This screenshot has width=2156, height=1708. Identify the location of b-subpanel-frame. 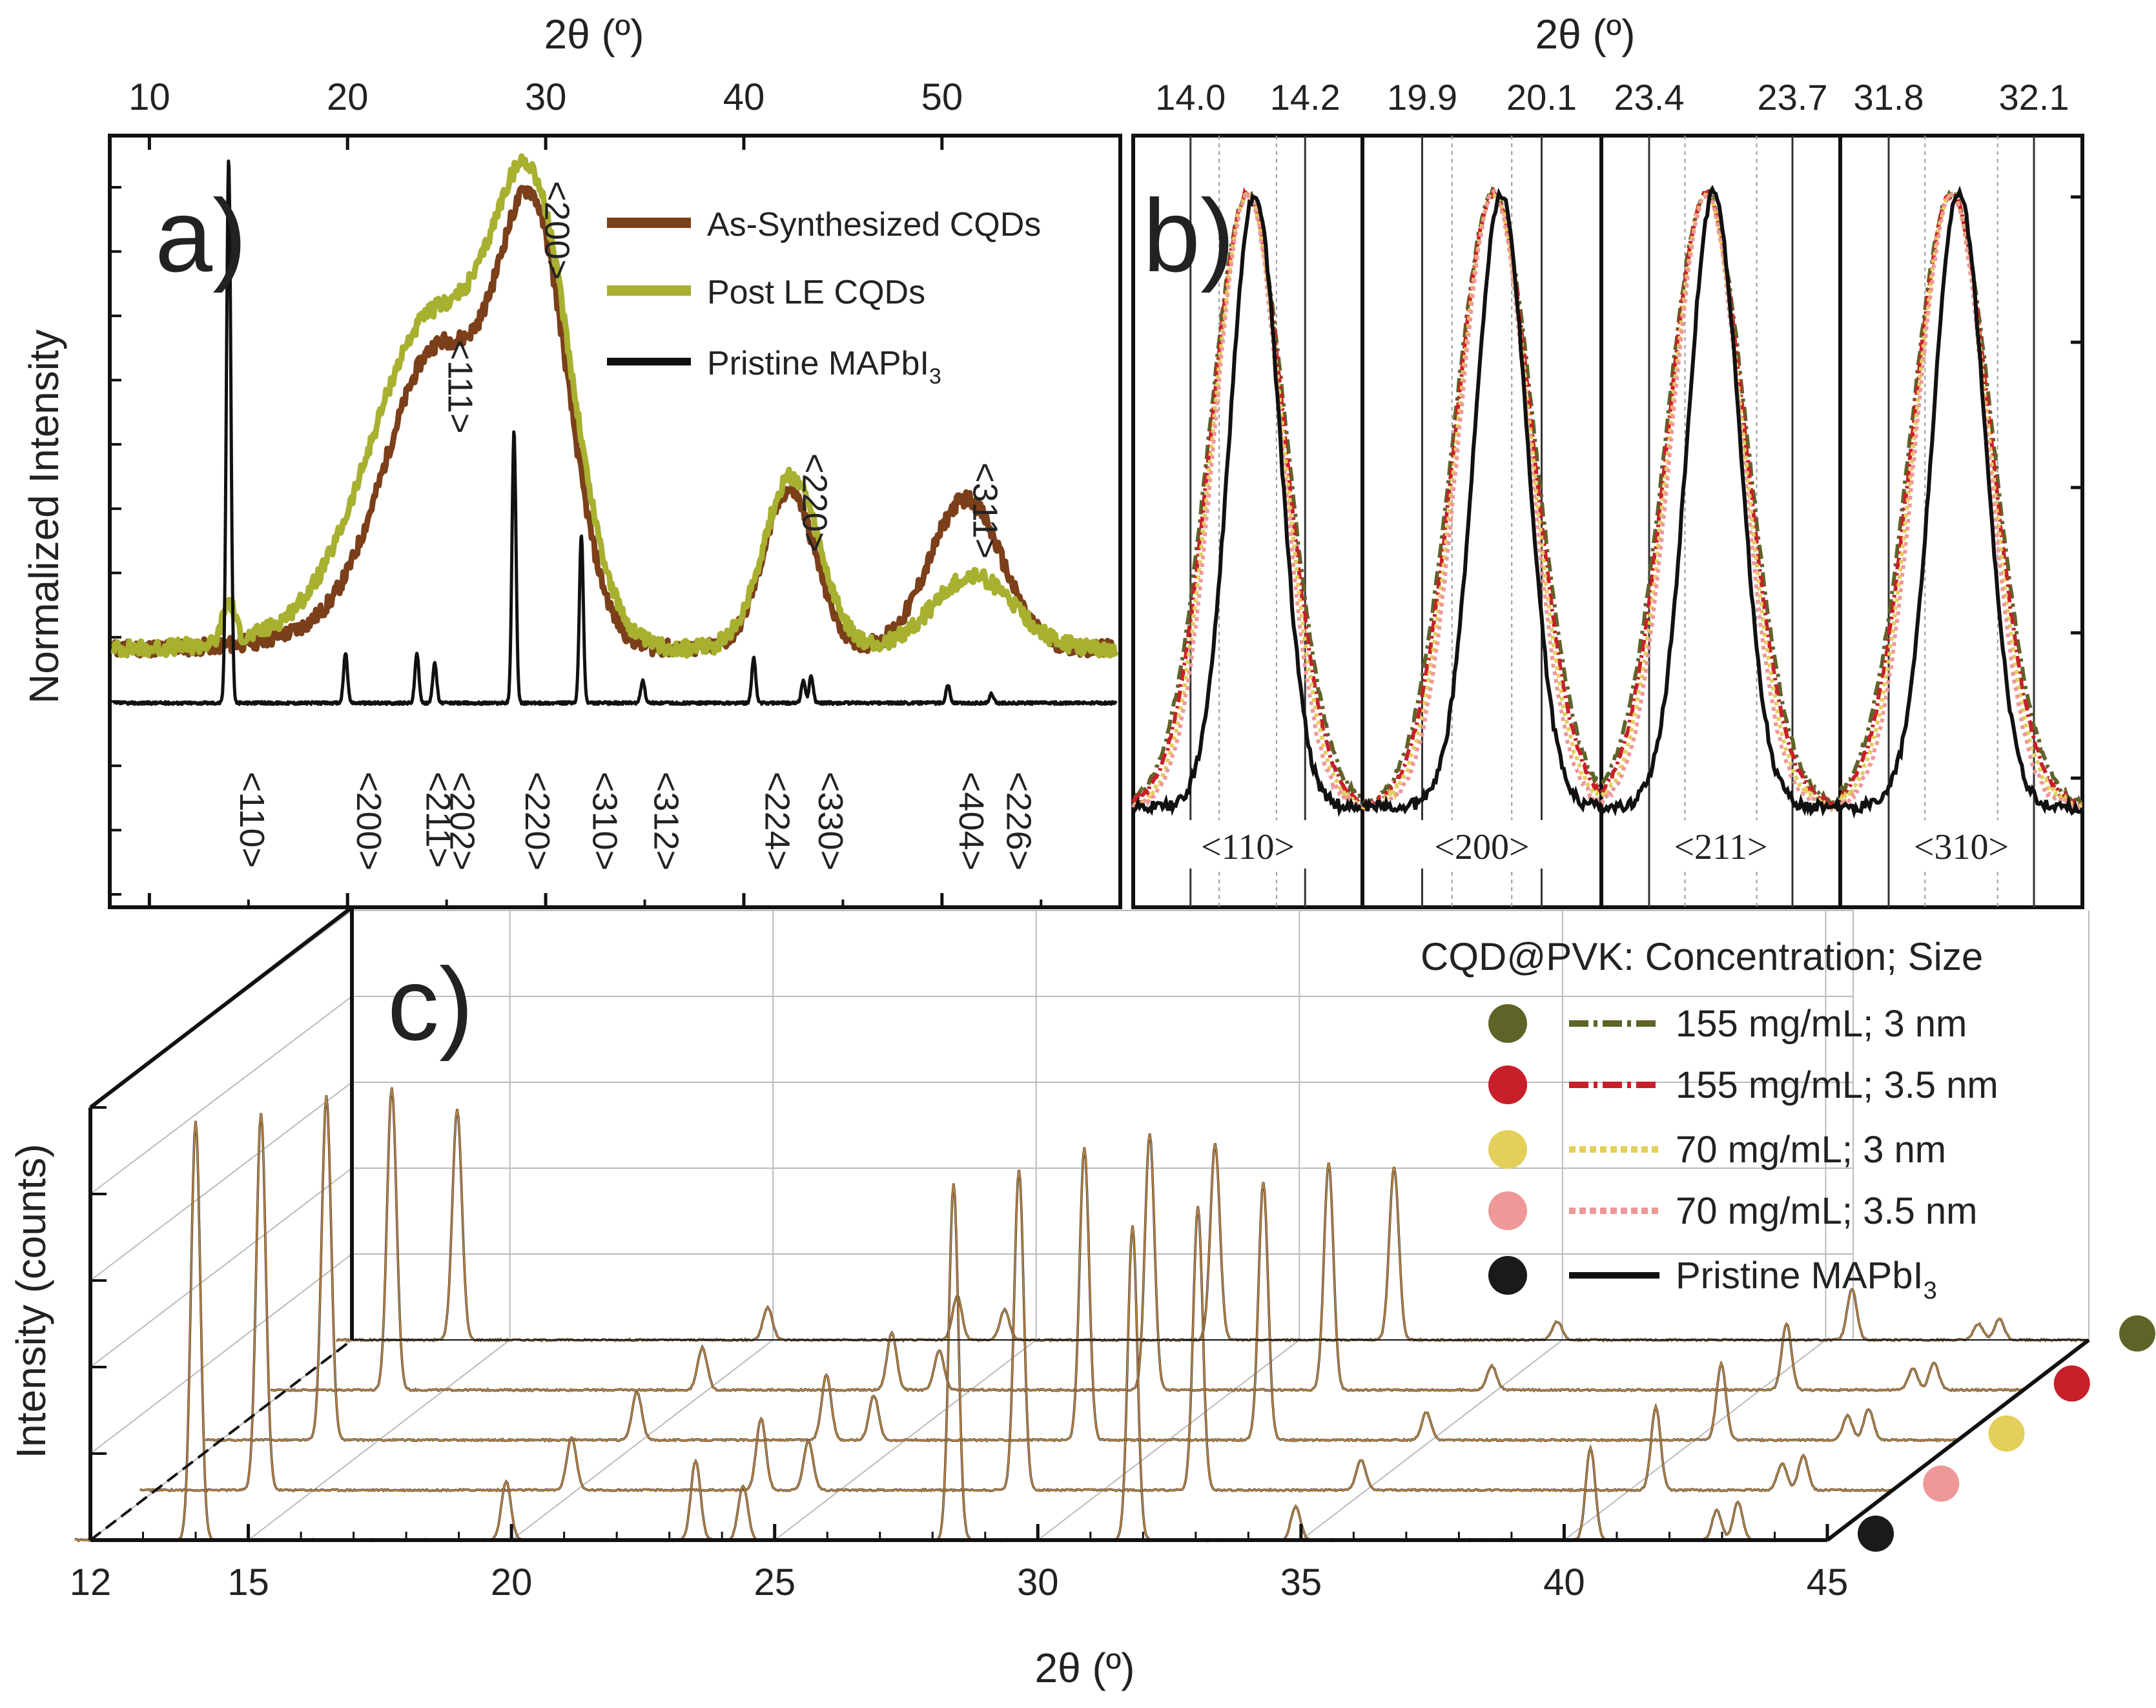
(1961, 522).